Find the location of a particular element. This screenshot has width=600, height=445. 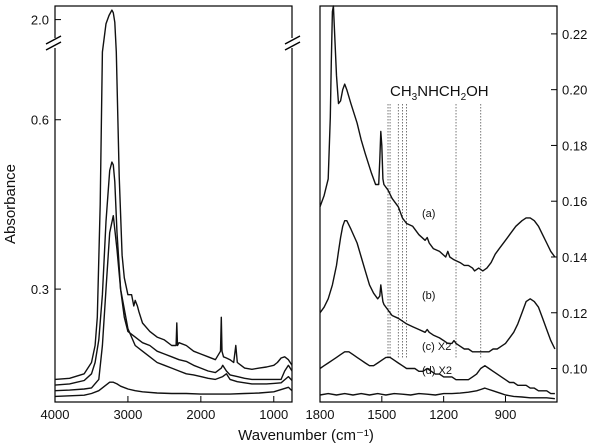

right-y-tick-label-0.18: 0.18 is located at coordinates (574, 145).